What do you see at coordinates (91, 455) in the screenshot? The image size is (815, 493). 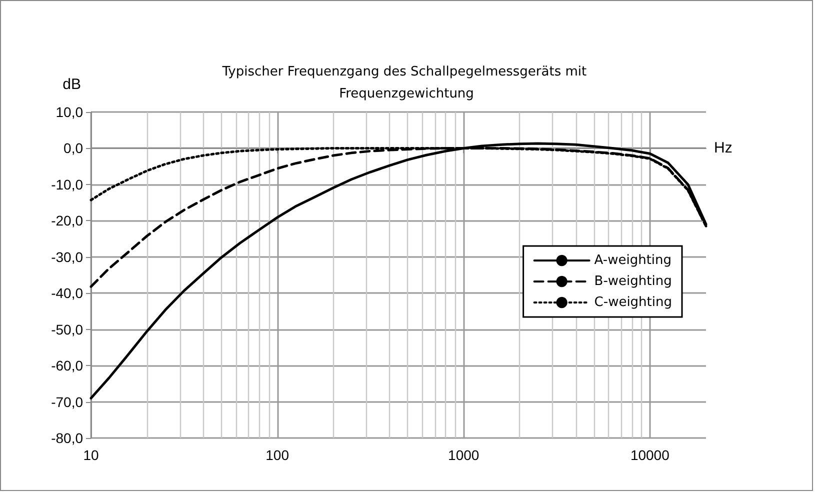 I see `x-tick-label: 10` at bounding box center [91, 455].